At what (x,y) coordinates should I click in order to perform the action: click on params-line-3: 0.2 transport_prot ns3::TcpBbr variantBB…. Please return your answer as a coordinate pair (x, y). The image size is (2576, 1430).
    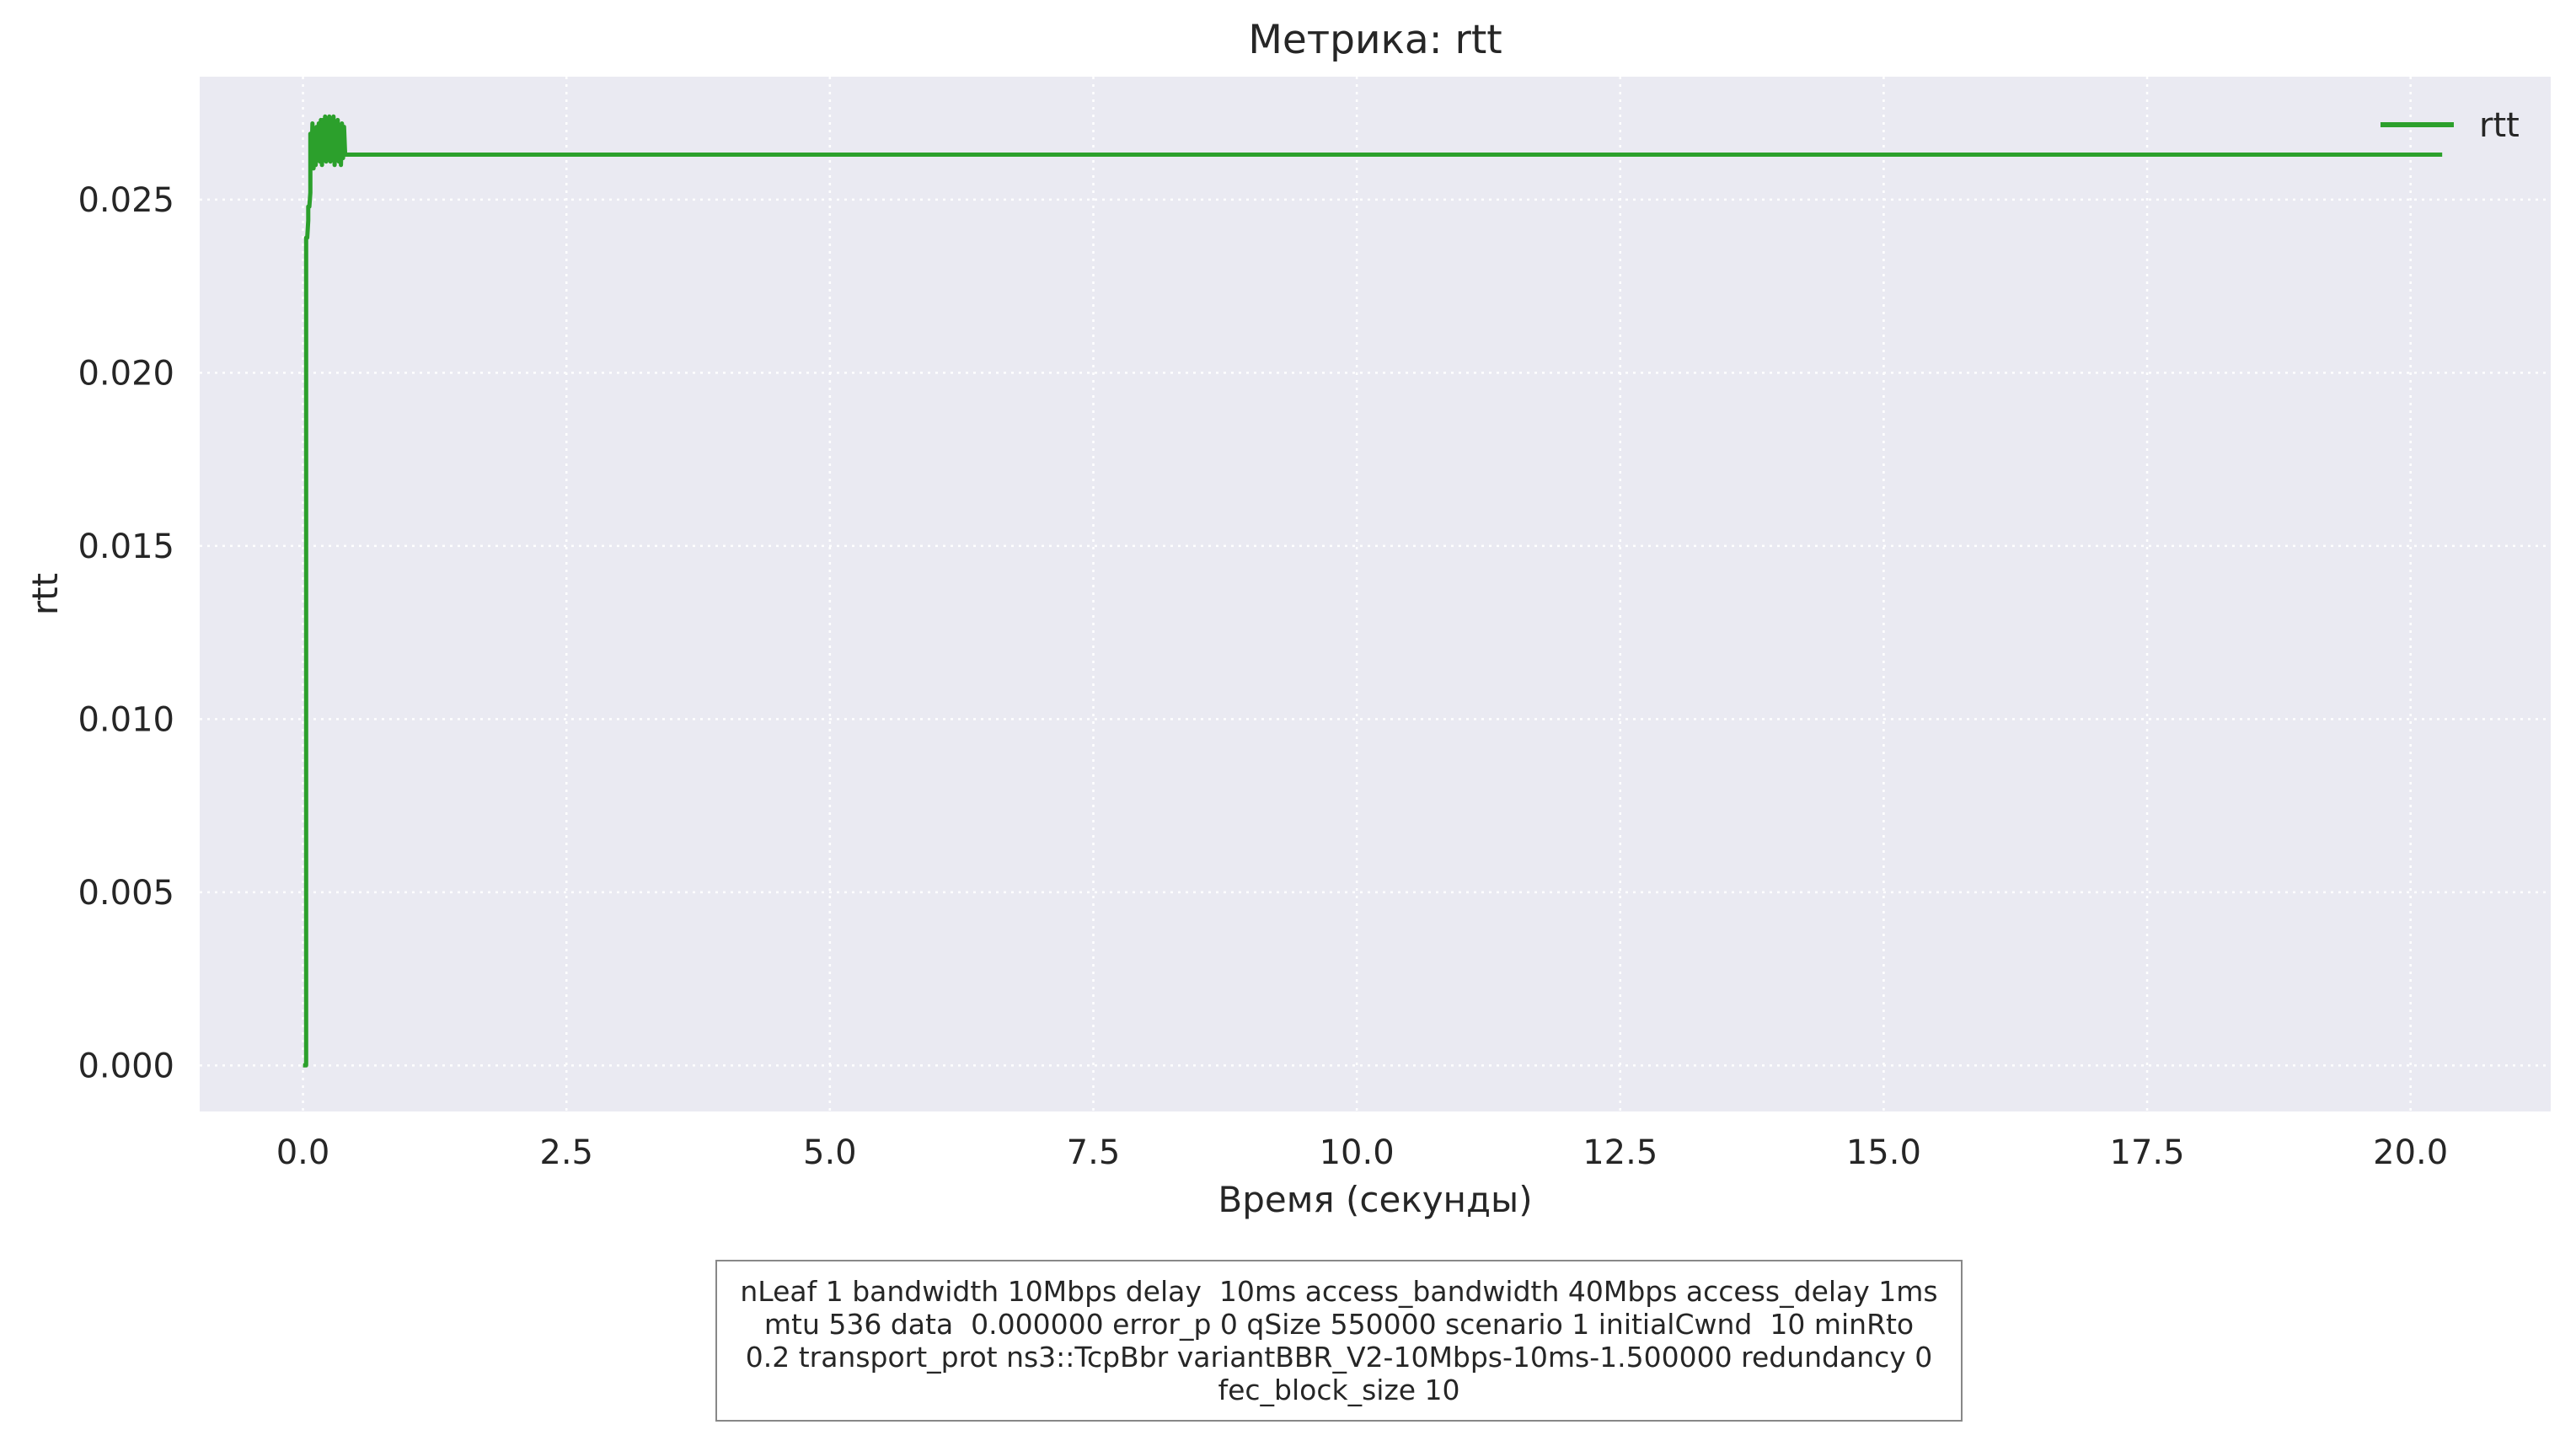
    Looking at the image, I should click on (1339, 1357).